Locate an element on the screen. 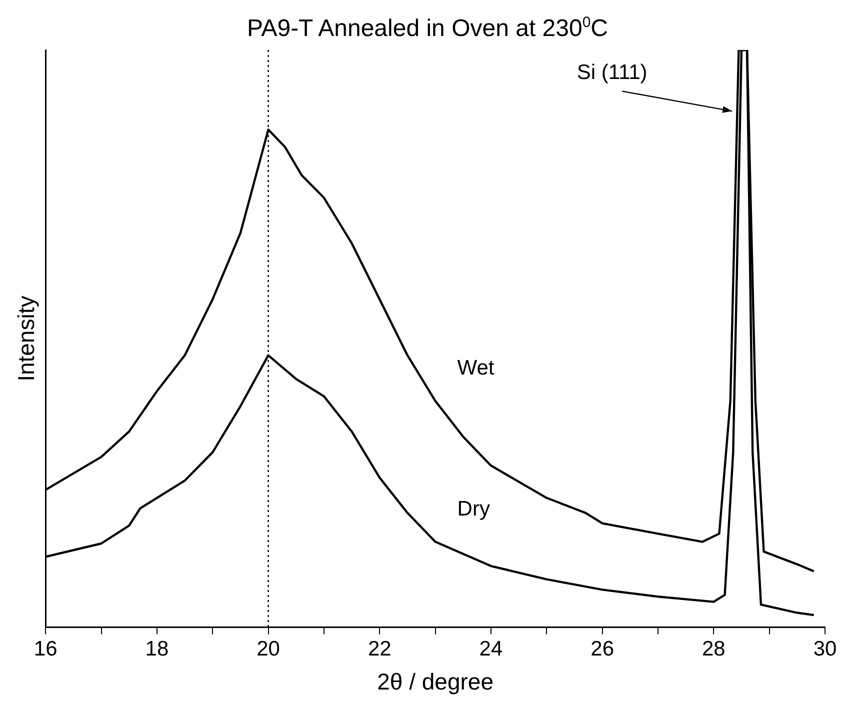 The image size is (855, 711). x-tick-label: 26 is located at coordinates (602, 649).